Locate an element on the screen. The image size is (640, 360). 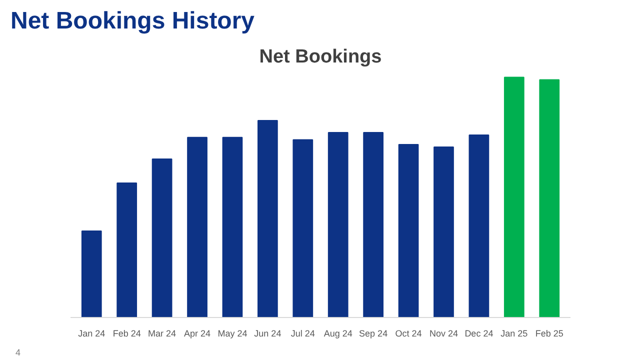
x-tick-label: Jun 24 is located at coordinates (268, 333).